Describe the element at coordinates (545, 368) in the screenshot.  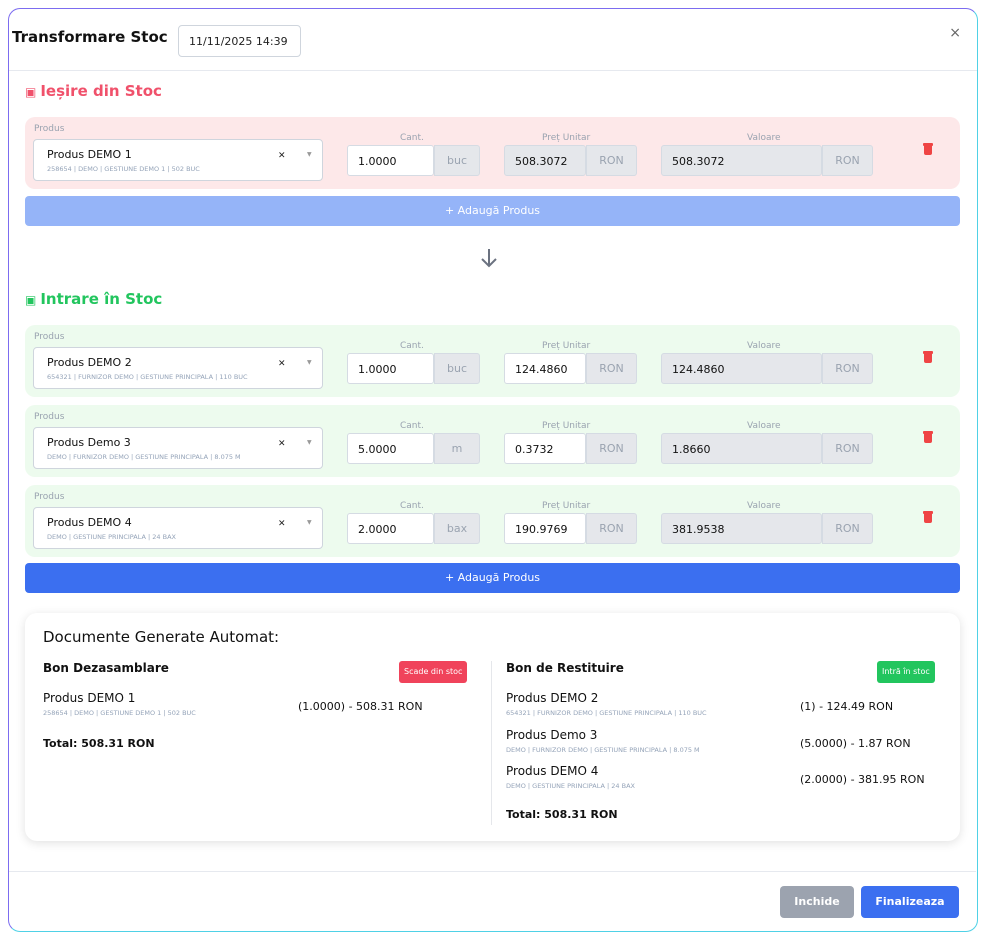
I see `price-input: 124.4860` at that location.